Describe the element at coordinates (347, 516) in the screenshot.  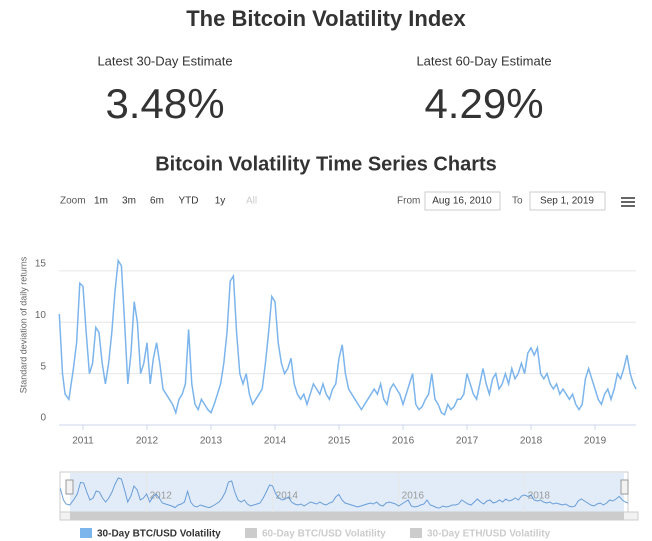
I see `scrollbar-thumb` at that location.